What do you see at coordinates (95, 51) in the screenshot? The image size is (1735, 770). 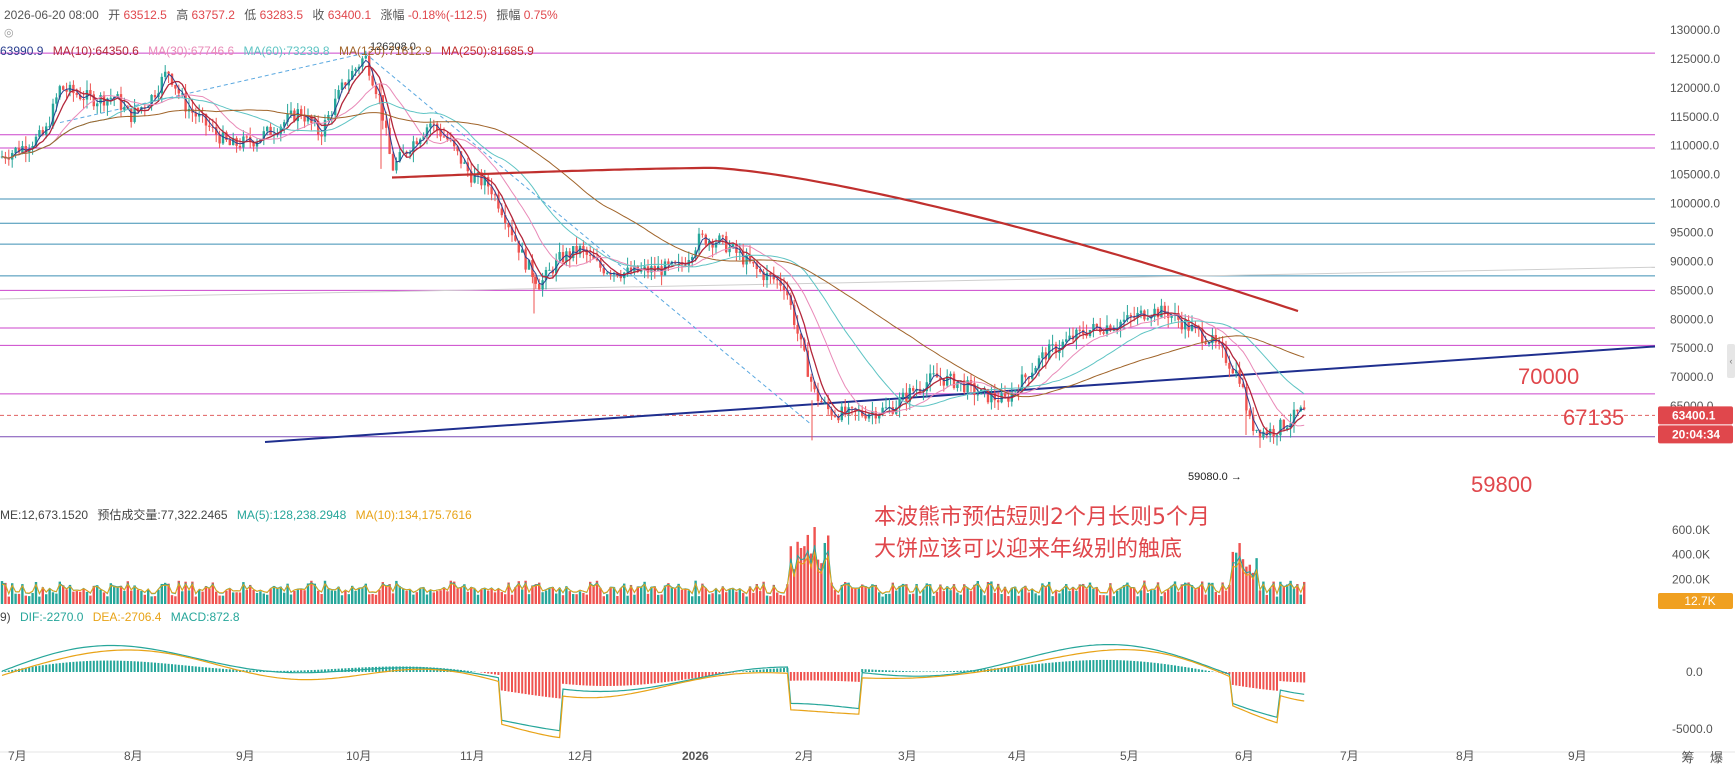 I see `ma-legend-item: MA(10):64350.6` at bounding box center [95, 51].